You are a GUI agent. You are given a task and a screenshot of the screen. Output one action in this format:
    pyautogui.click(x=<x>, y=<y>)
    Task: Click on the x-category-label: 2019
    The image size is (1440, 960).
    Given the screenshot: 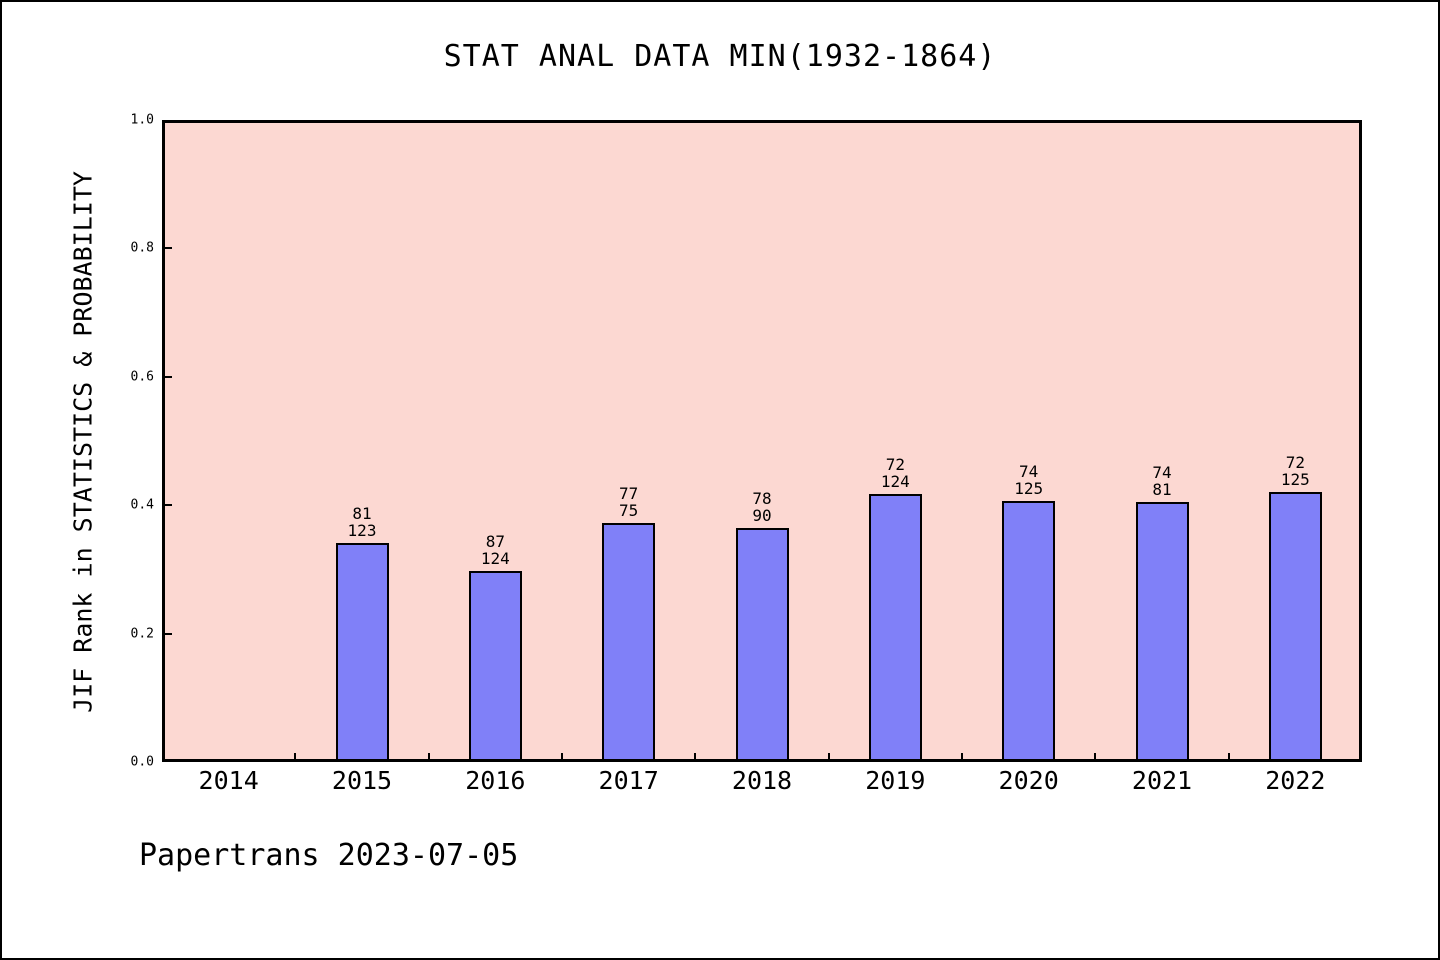 What is the action you would take?
    pyautogui.click(x=895, y=780)
    